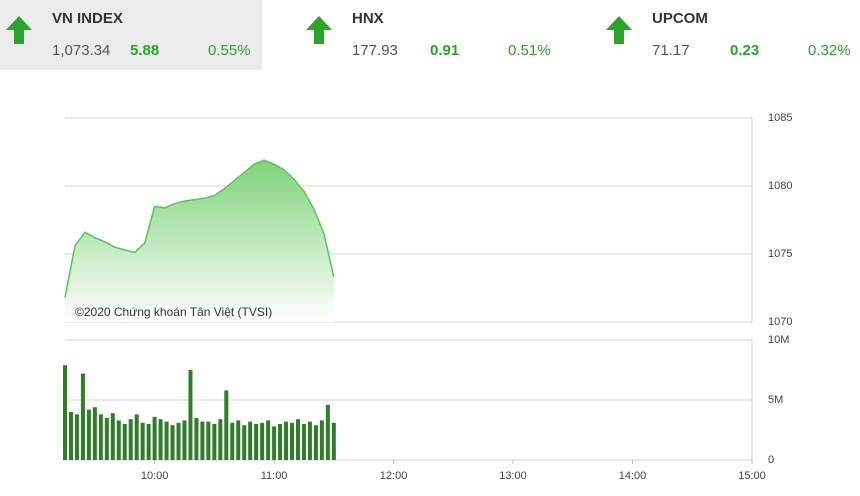  Describe the element at coordinates (745, 50) in the screenshot. I see `ticker-change: 0.23` at that location.